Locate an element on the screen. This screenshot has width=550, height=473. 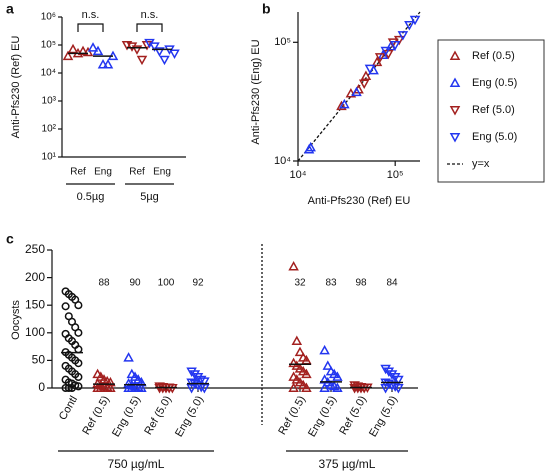
y-tick-label: 50 is located at coordinates (39, 360).